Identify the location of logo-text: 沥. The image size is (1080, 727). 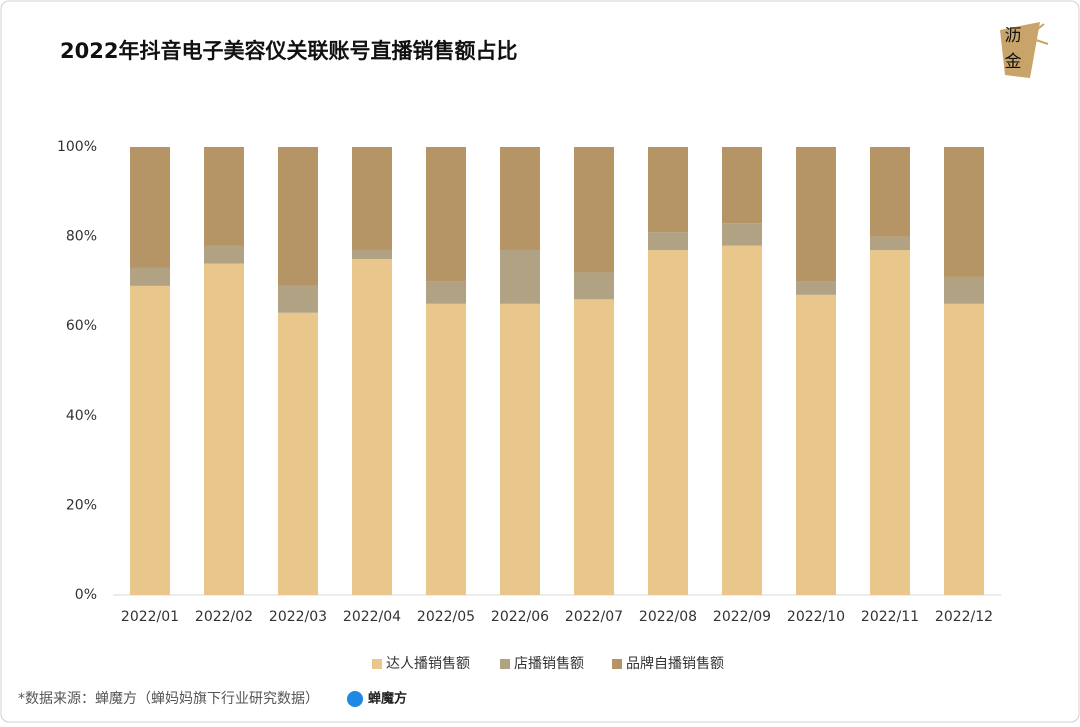
(1013, 36).